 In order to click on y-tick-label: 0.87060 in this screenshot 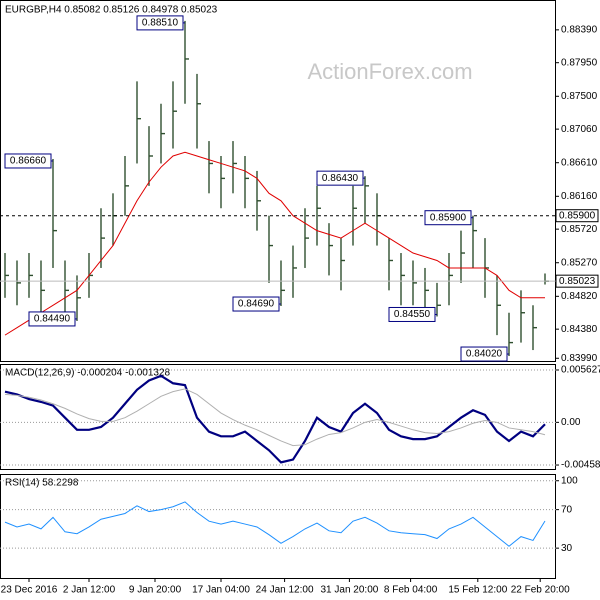, I will do `click(579, 129)`.